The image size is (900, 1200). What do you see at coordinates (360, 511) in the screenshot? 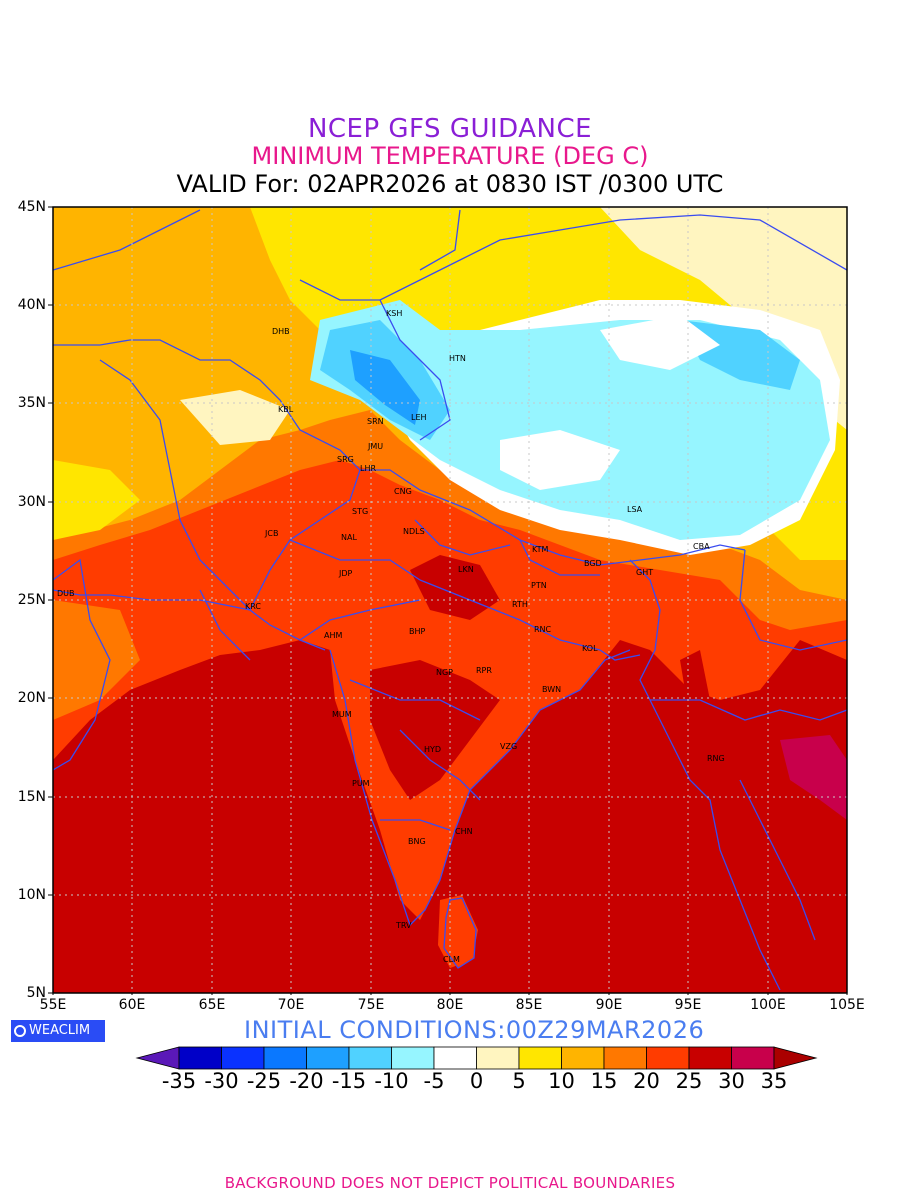
I see `city-label: STG` at bounding box center [360, 511].